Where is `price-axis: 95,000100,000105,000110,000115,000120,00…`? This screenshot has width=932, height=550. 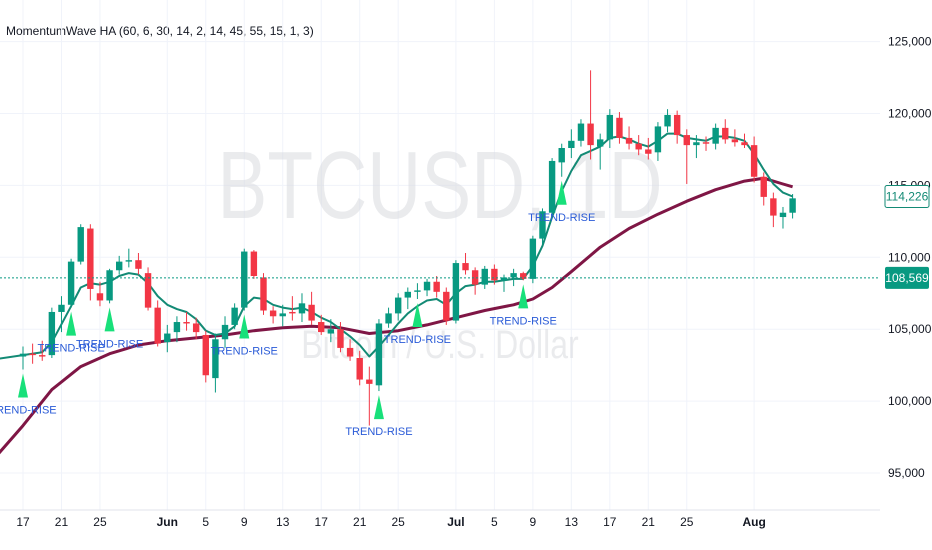
price-axis: 95,000100,000105,000110,000115,000120,00… is located at coordinates (910, 257).